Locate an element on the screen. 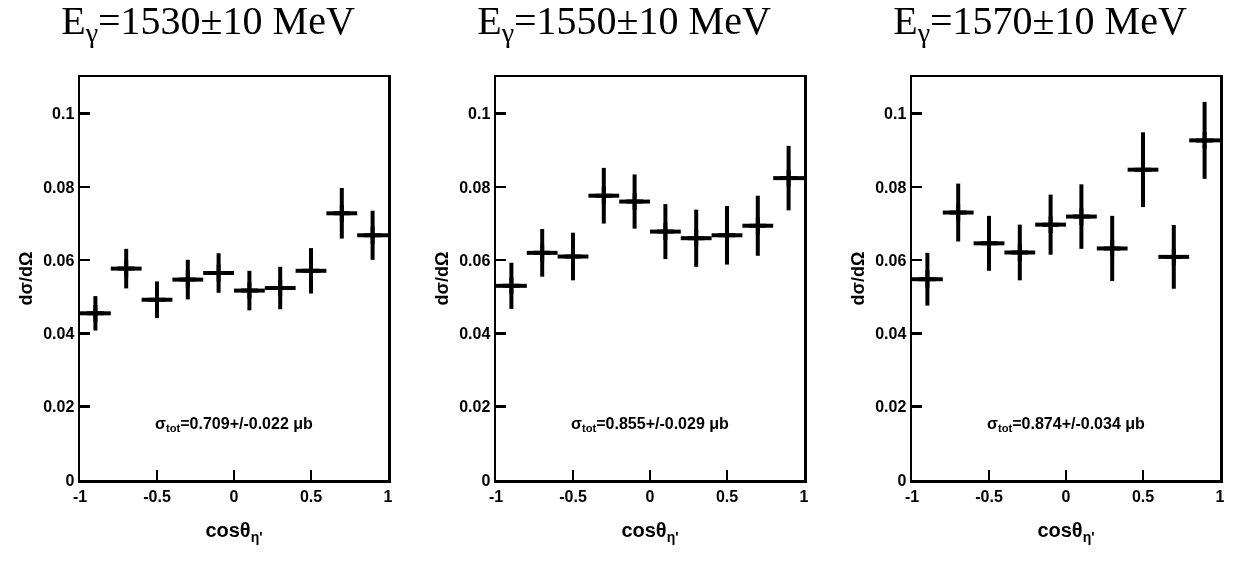 This screenshot has height=573, width=1248. chart-title: E$_{γ}$=1530±10 MeV is located at coordinates (208, 24).